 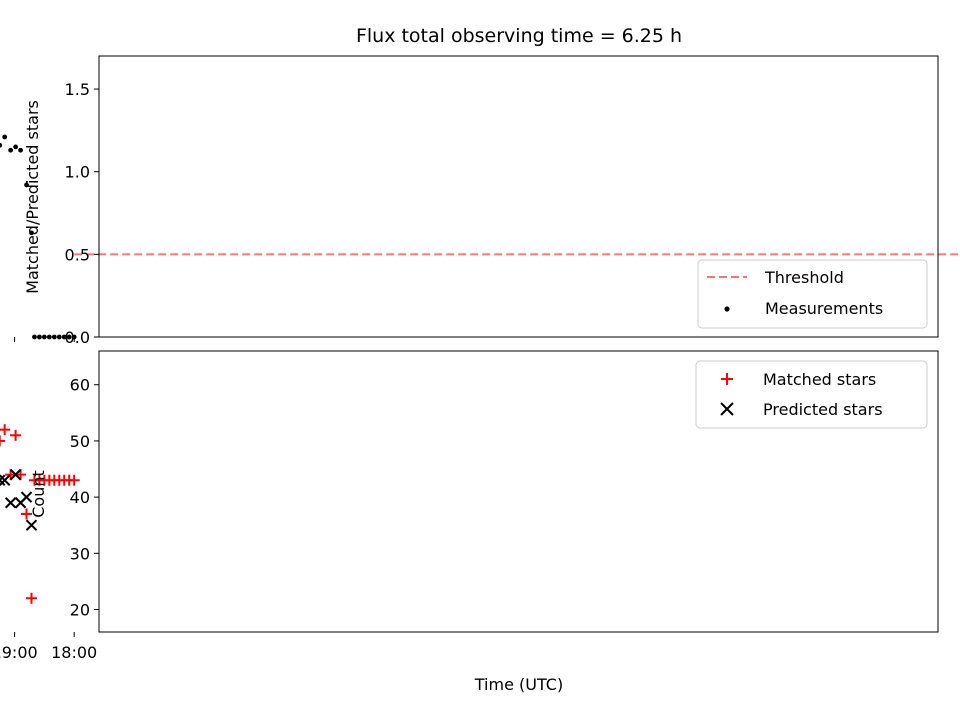 I want to click on bottom-y-ticks: 20 30 40 50 60, so click(x=84, y=498).